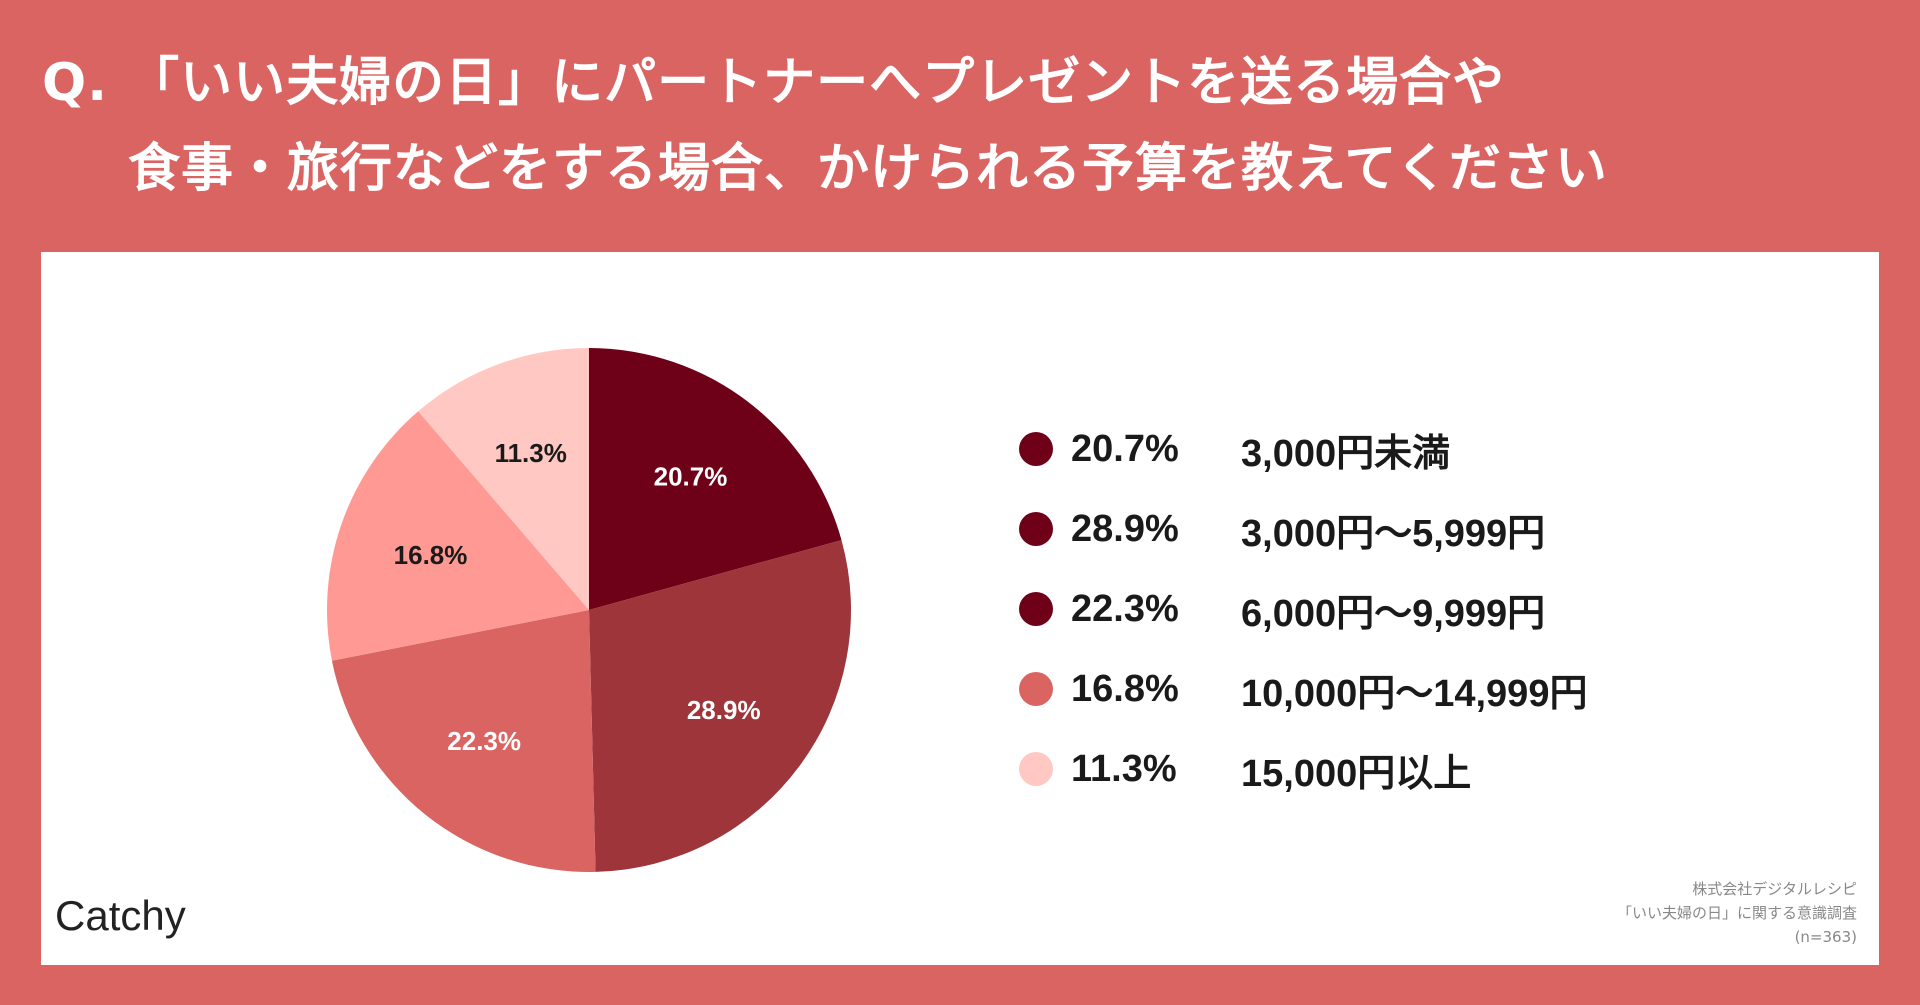  Describe the element at coordinates (531, 453) in the screenshot. I see `pie-slice-label-5: 11.3%` at that location.